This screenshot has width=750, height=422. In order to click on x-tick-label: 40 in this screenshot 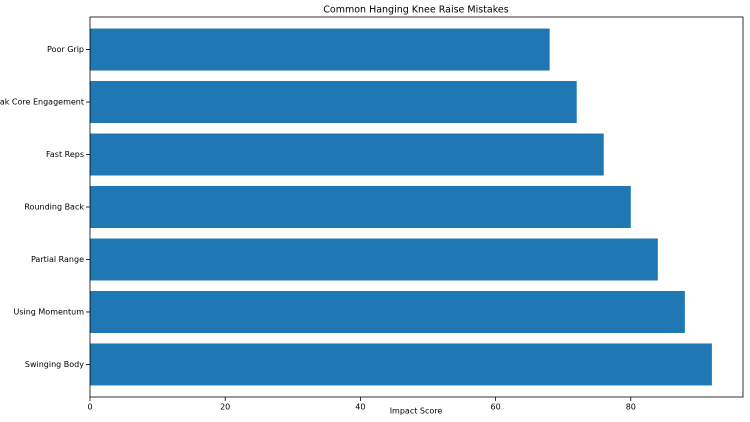, I will do `click(360, 407)`.